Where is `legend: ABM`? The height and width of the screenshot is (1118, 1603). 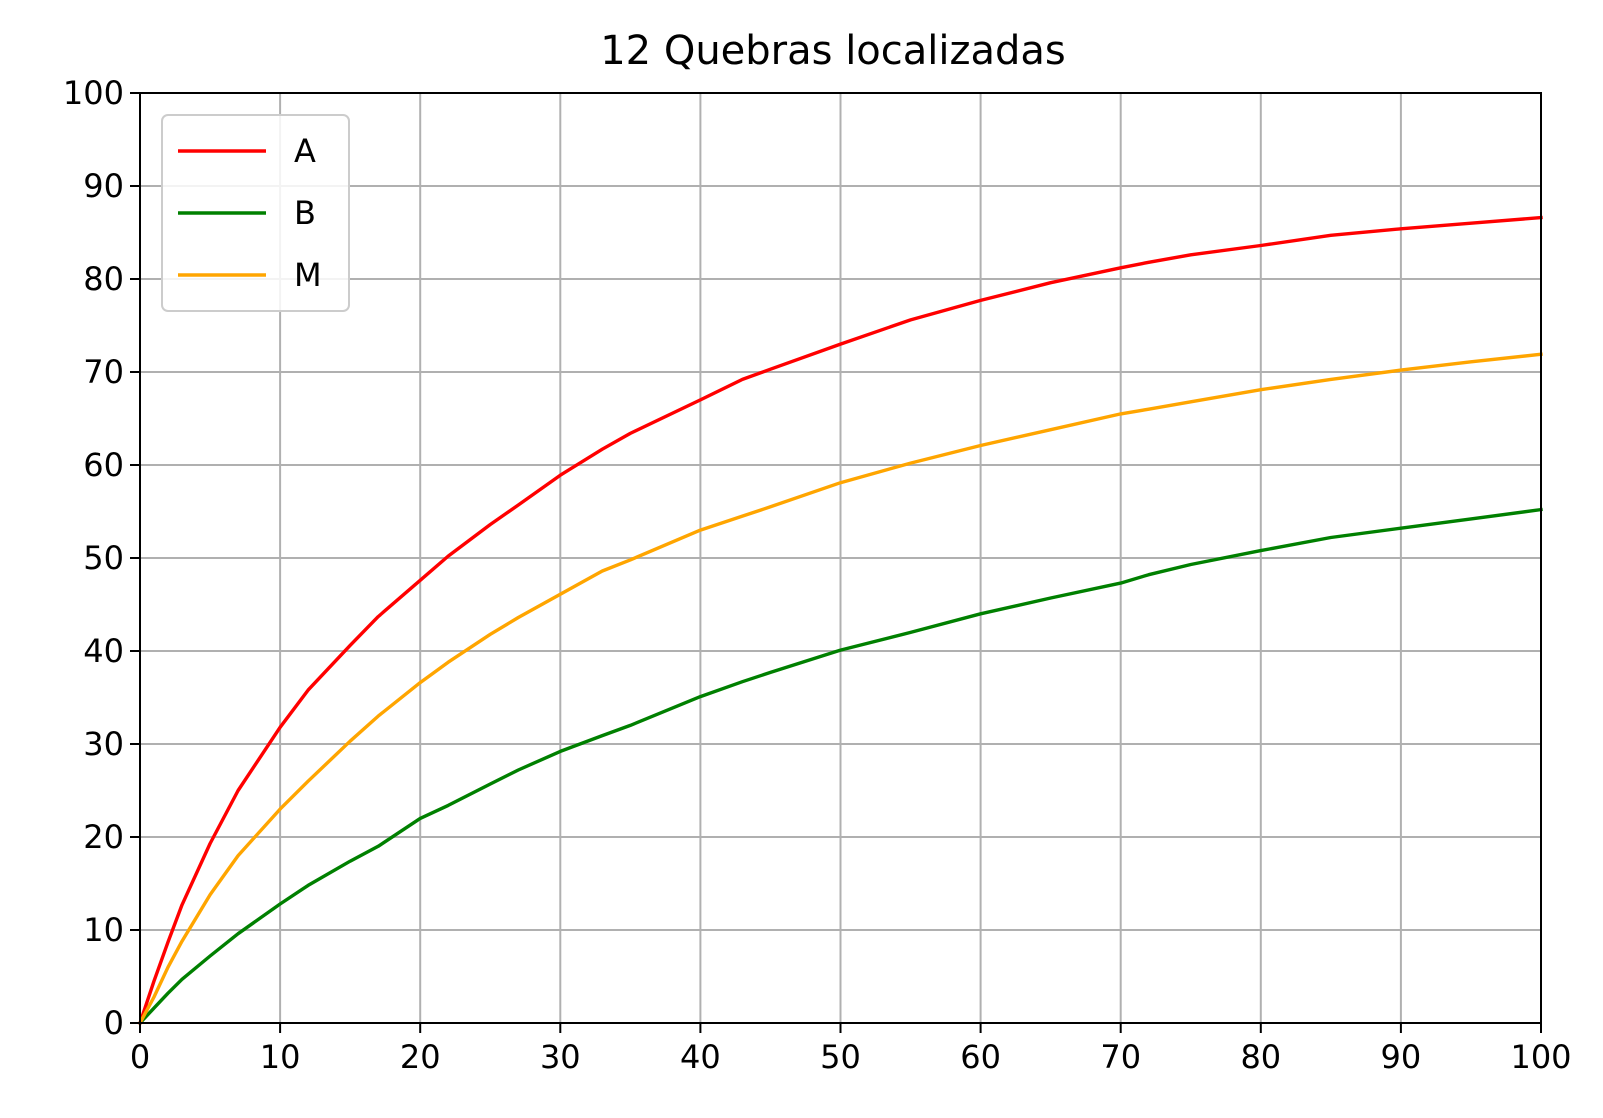 legend: ABM is located at coordinates (255, 213).